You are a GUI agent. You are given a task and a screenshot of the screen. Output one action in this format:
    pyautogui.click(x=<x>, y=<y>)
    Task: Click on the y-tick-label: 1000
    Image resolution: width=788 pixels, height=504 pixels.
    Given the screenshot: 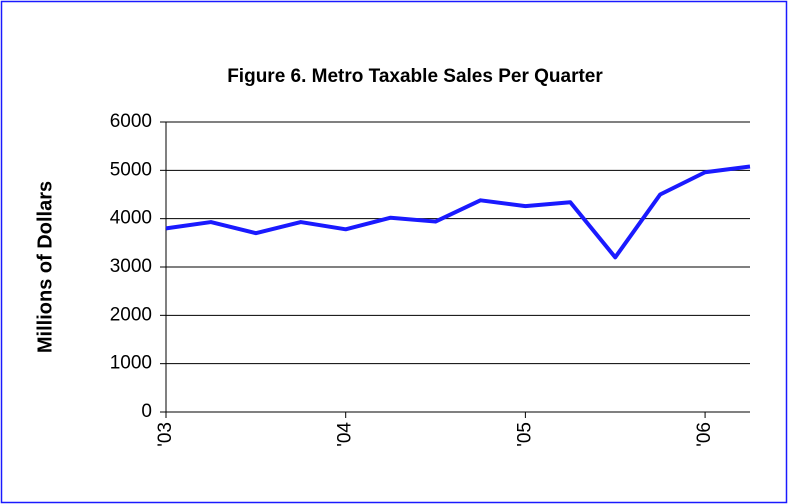 What is the action you would take?
    pyautogui.click(x=131, y=363)
    